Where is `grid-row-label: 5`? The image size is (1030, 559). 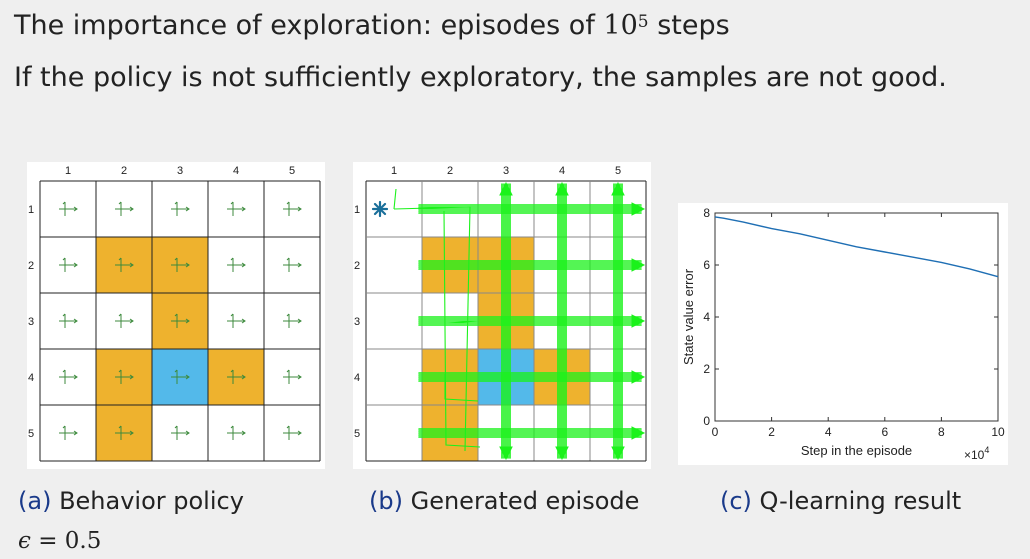 grid-row-label: 5 is located at coordinates (31, 434).